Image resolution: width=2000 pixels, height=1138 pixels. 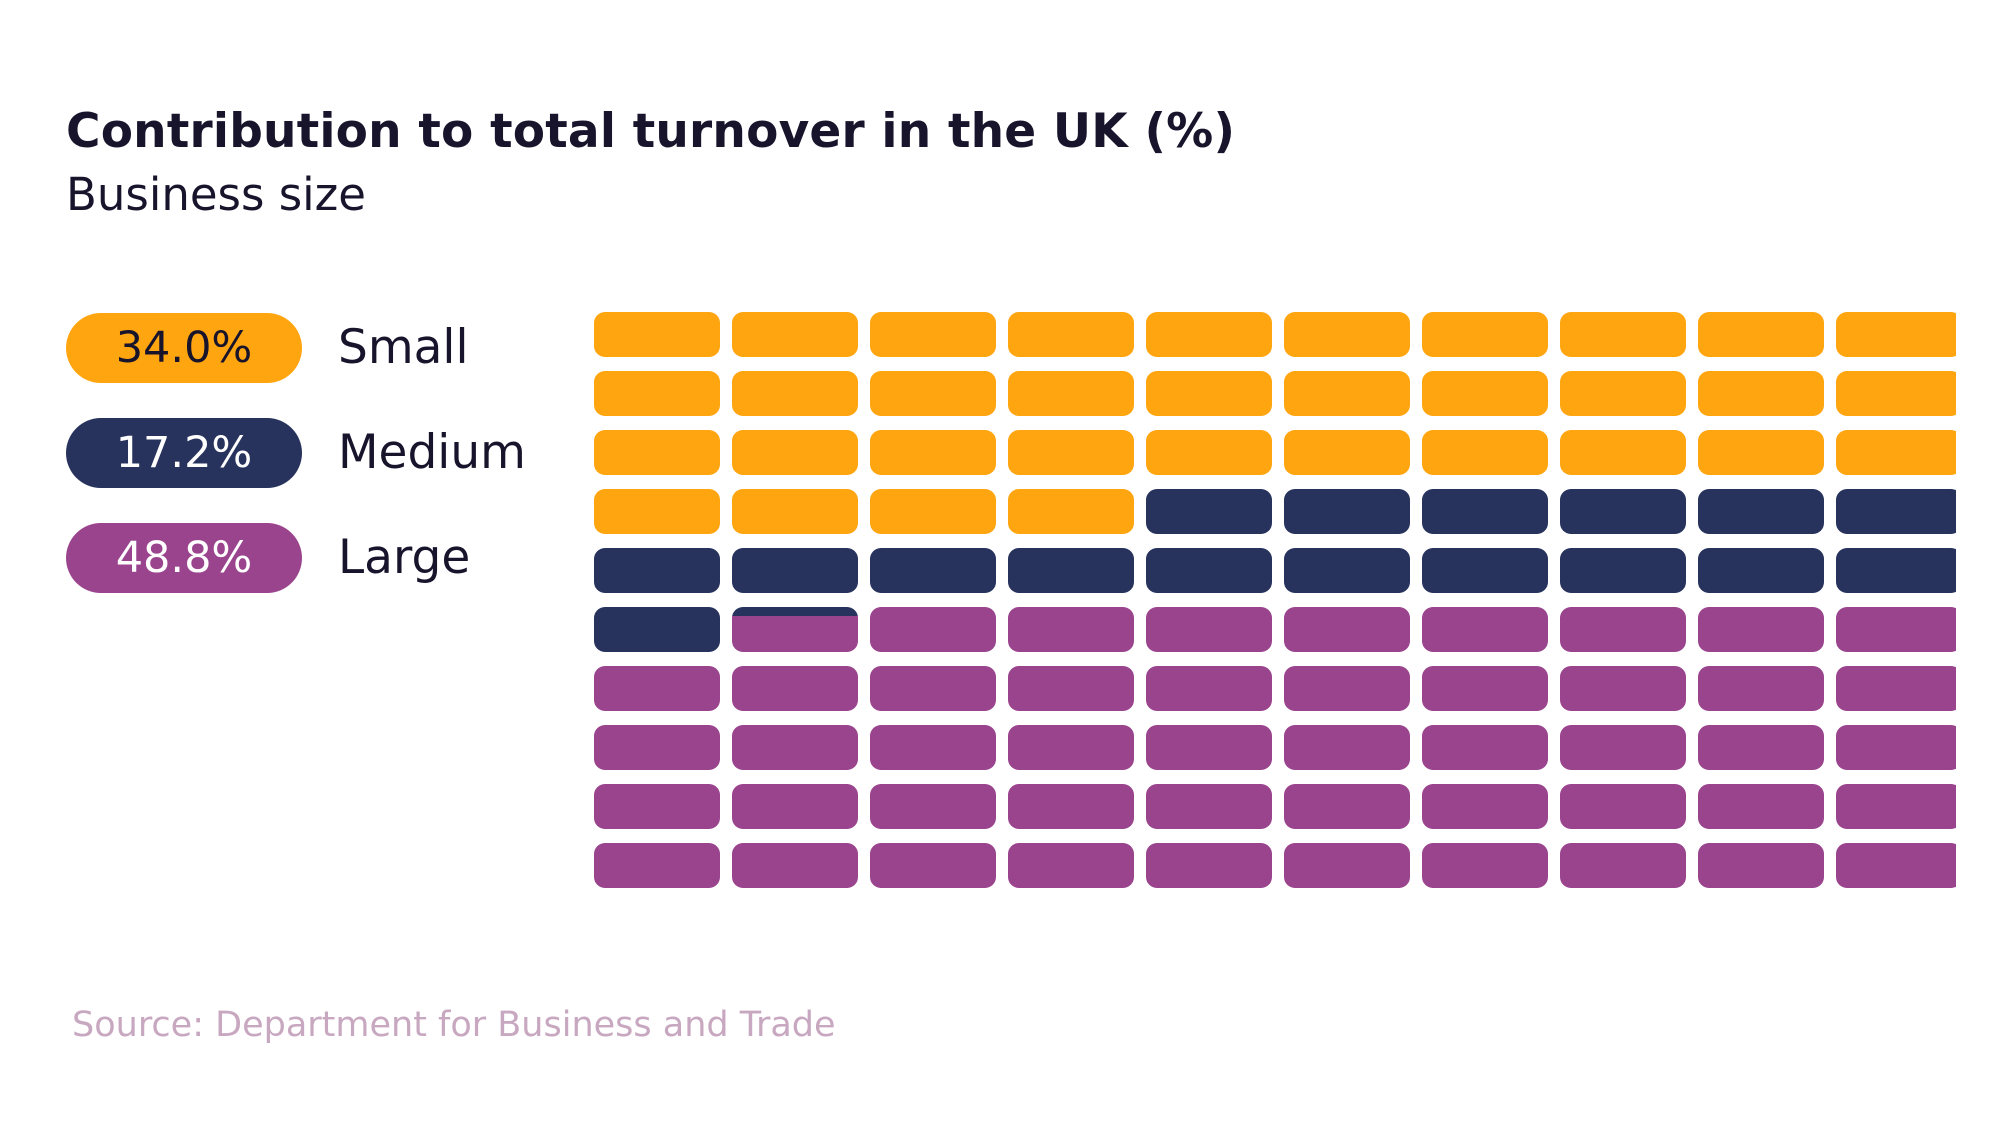 What do you see at coordinates (403, 347) in the screenshot?
I see `legend-label-small: Small` at bounding box center [403, 347].